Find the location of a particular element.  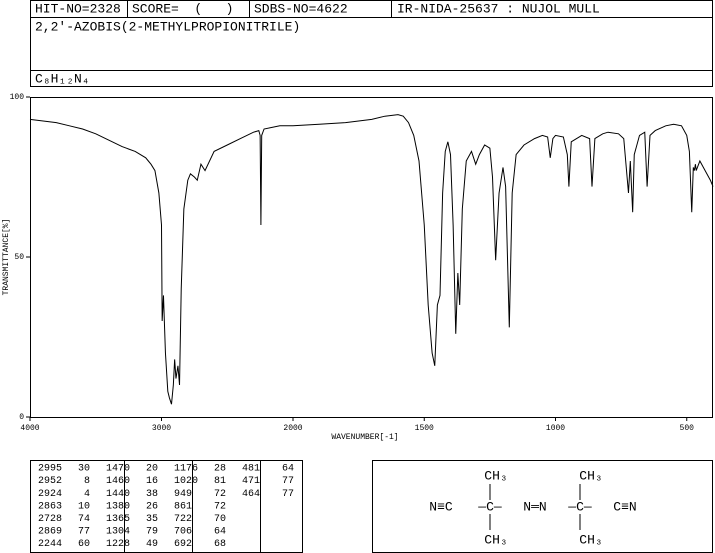

peak-wavenumber: 1304 is located at coordinates (118, 532).